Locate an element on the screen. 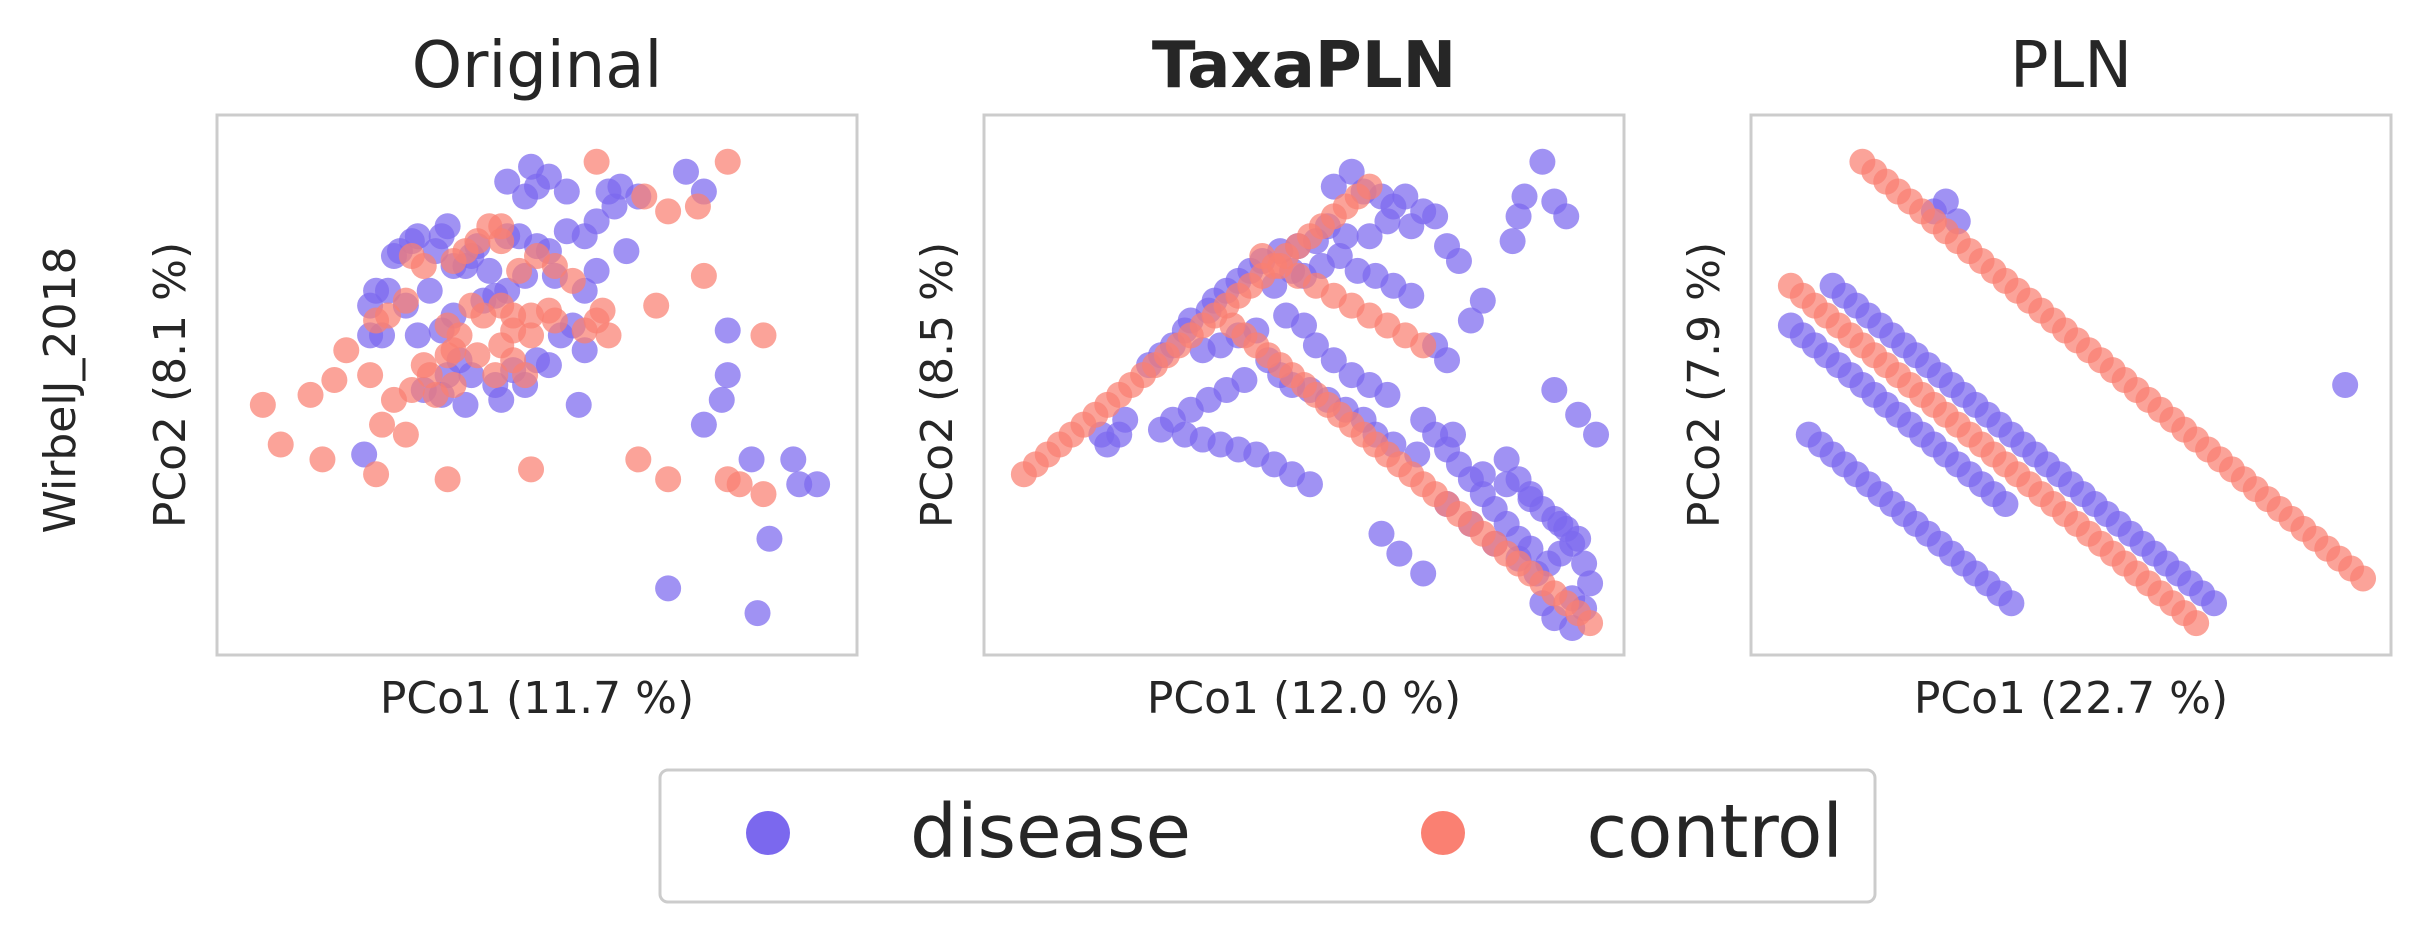  legend: disease control is located at coordinates (1267, 836).